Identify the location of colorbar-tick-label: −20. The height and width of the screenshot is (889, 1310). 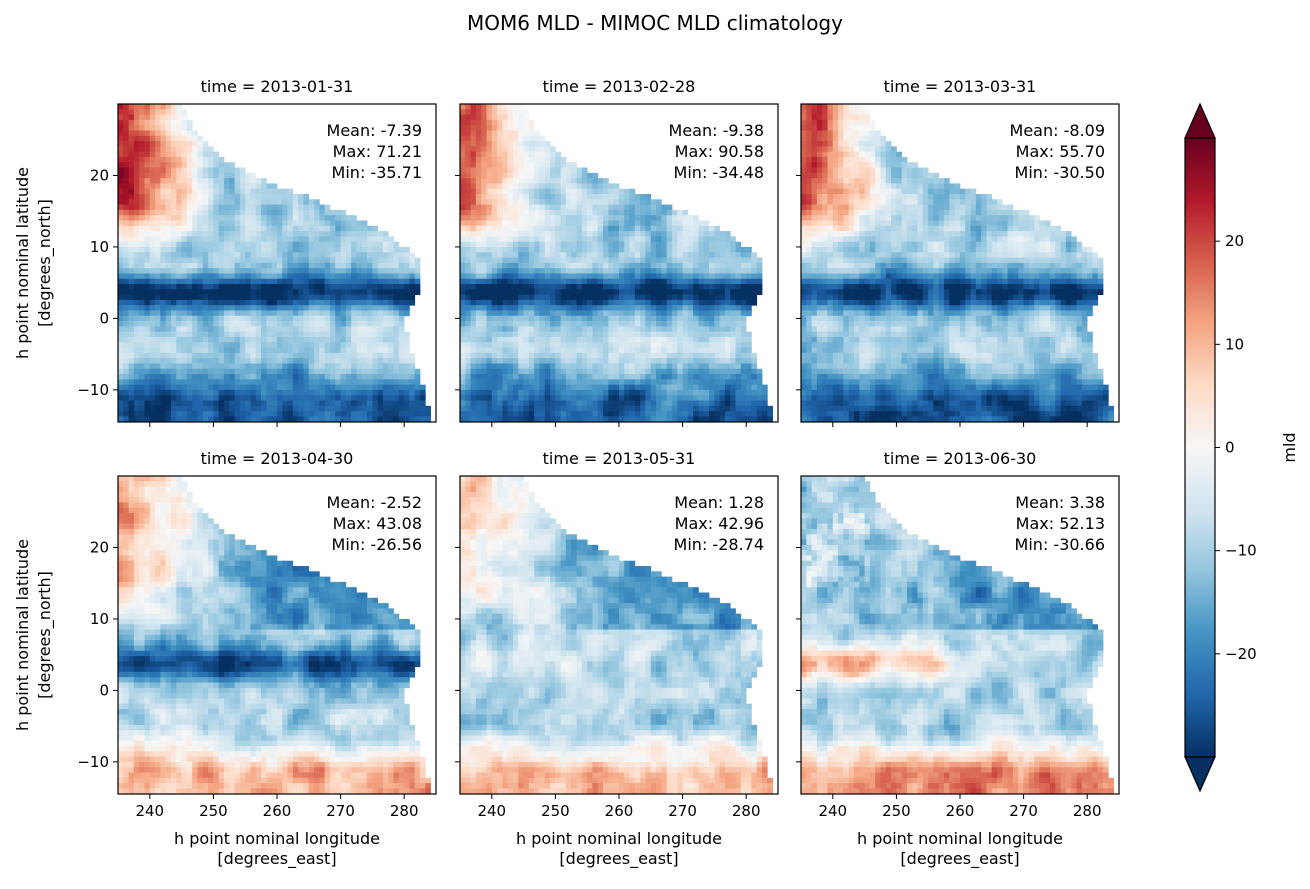
(1241, 654).